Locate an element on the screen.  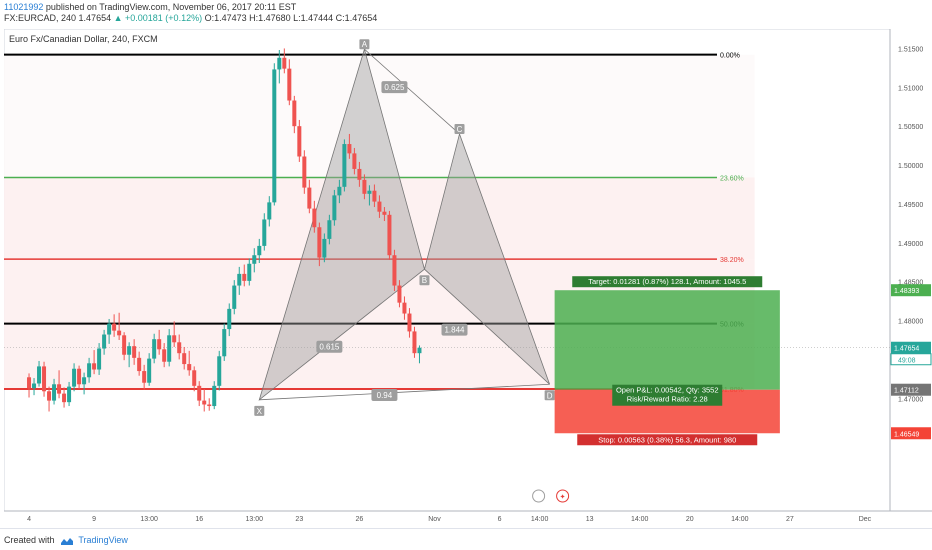
time-tick-label: 6 is located at coordinates (500, 519).